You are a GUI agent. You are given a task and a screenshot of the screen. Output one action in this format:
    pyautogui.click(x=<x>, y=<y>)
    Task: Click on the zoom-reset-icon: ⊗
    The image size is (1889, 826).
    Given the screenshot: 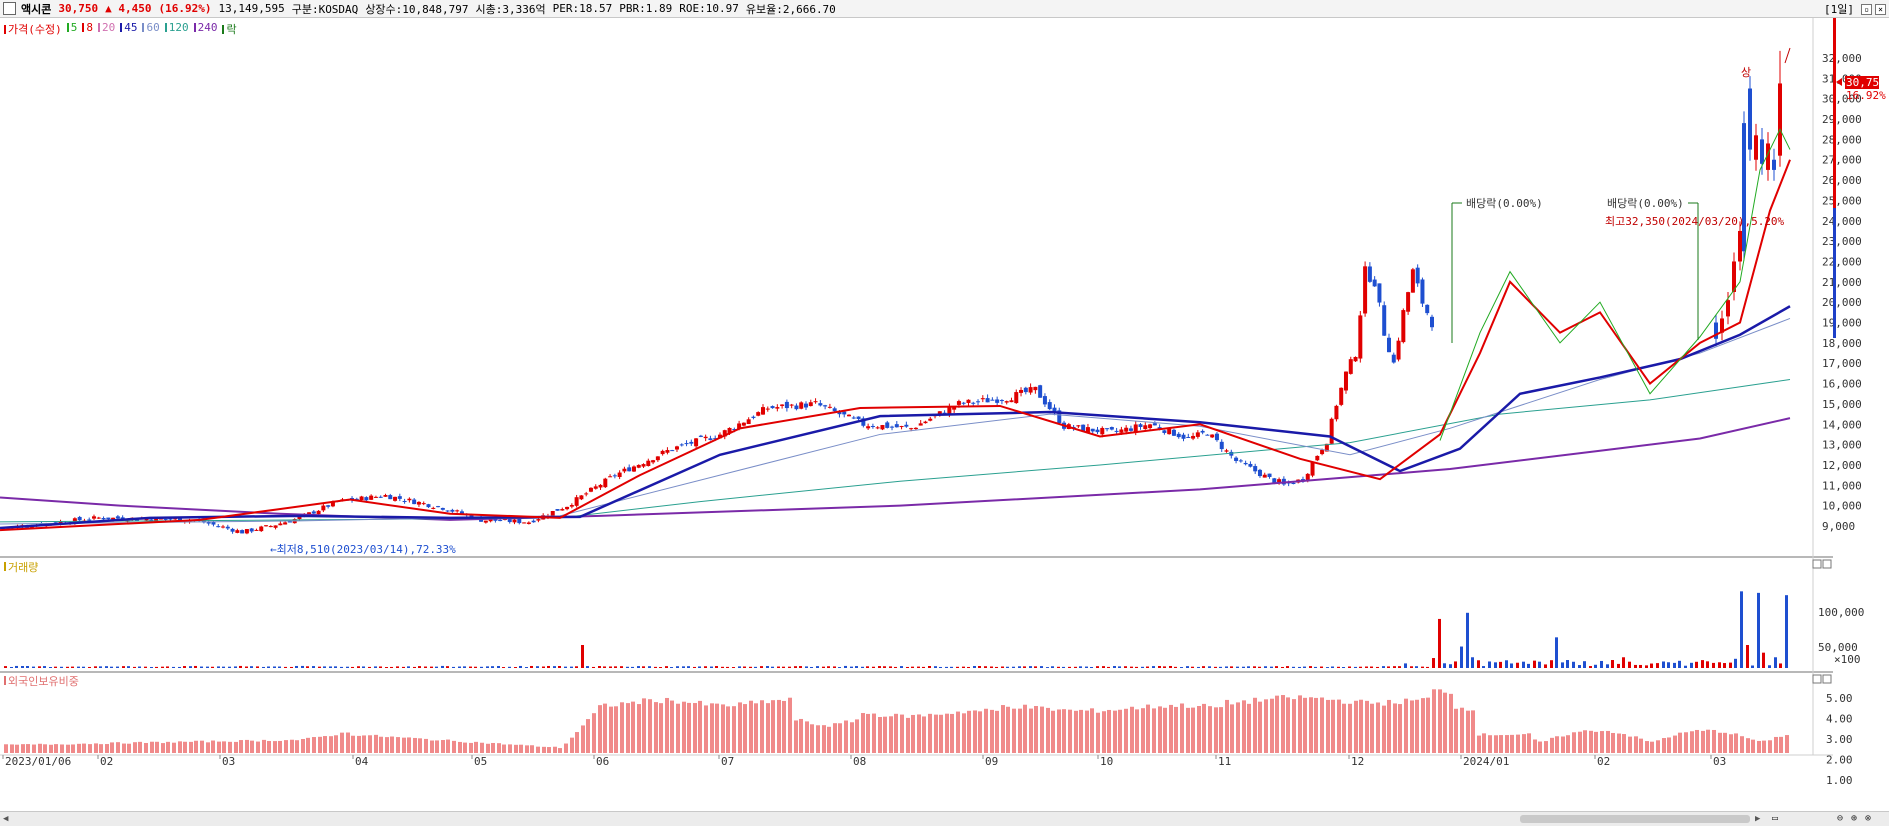 What is the action you would take?
    pyautogui.click(x=1868, y=818)
    